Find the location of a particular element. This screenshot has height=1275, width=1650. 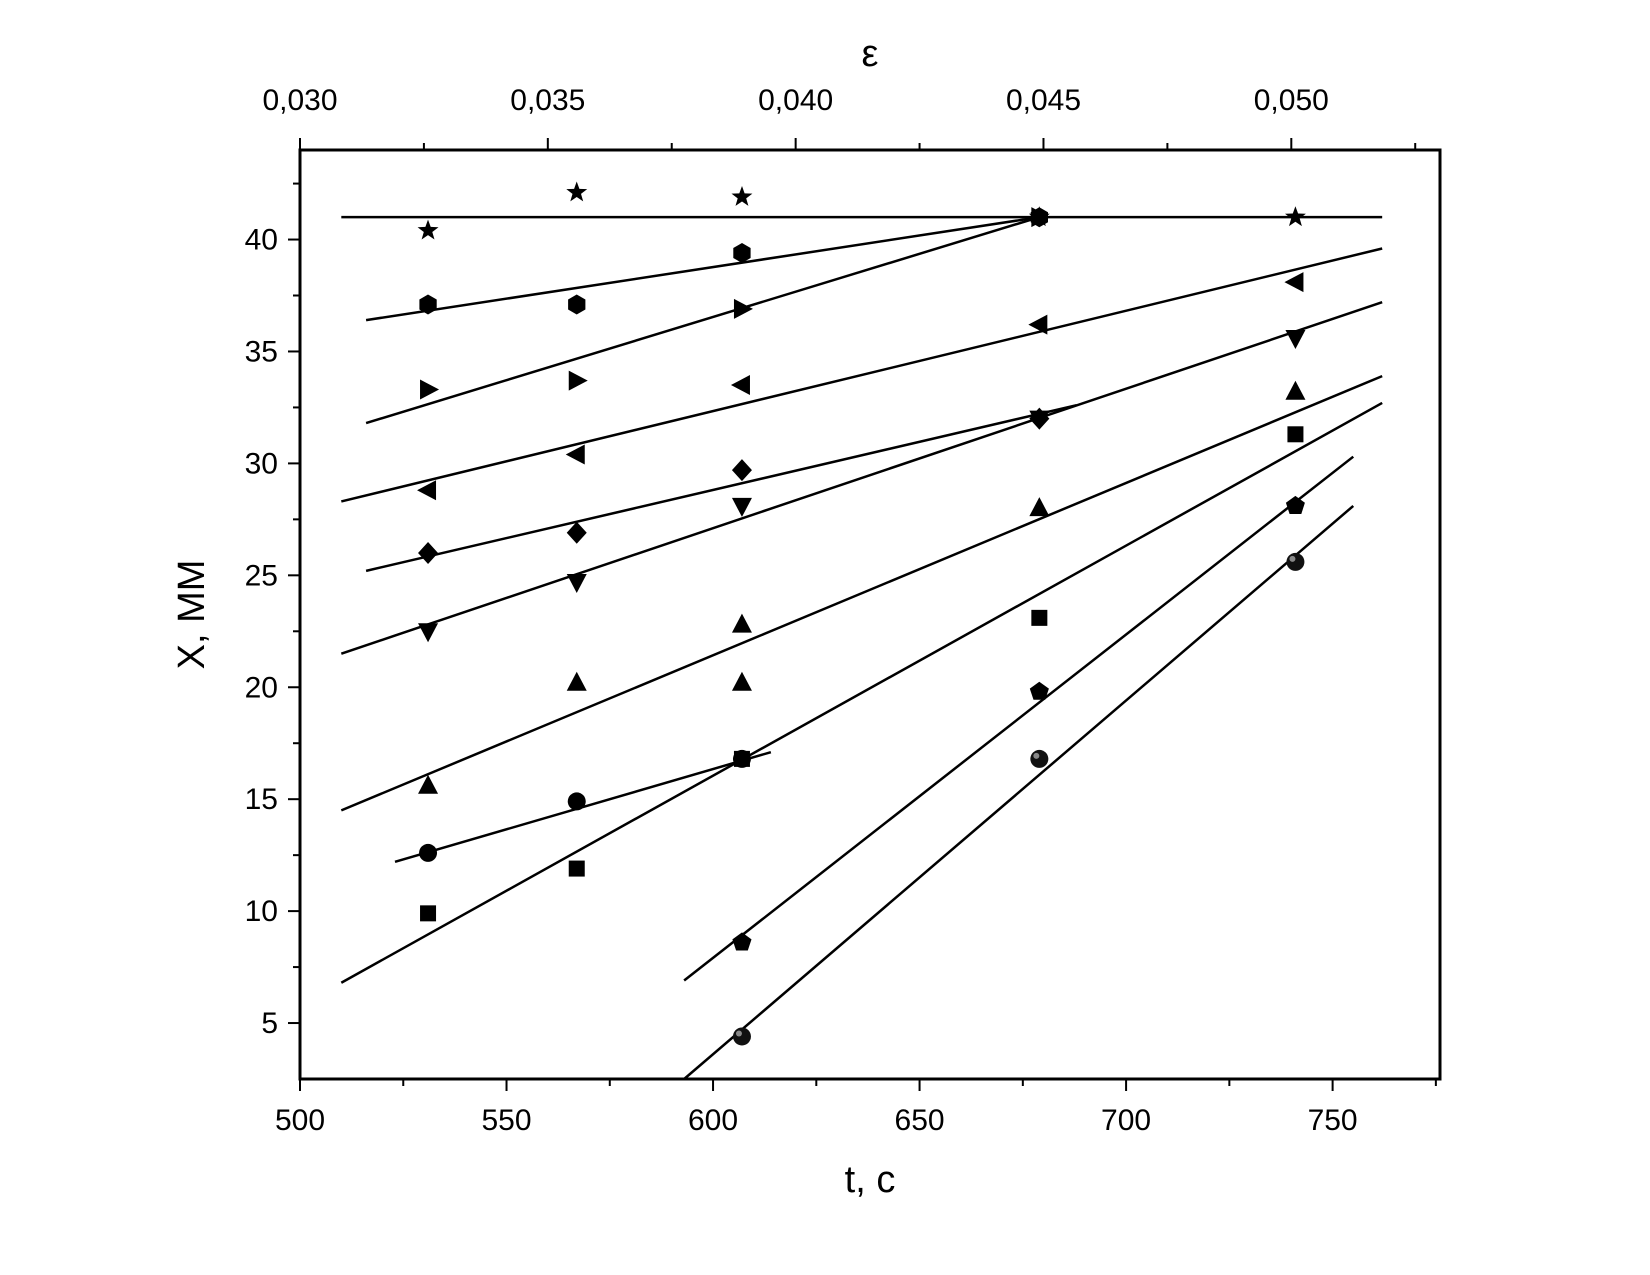

top-tick-label: 0,030 is located at coordinates (299, 100).